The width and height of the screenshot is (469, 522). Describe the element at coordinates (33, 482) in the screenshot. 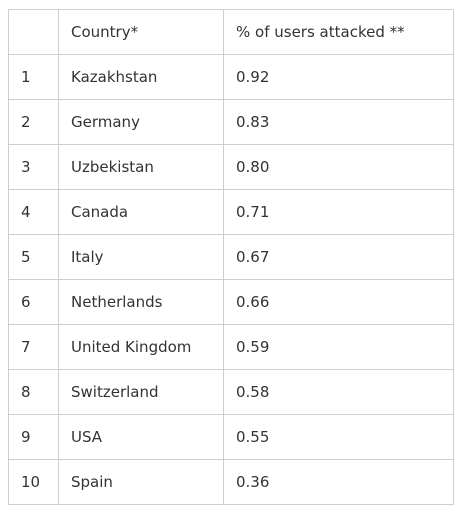

I see `rank-cell: 10` at that location.